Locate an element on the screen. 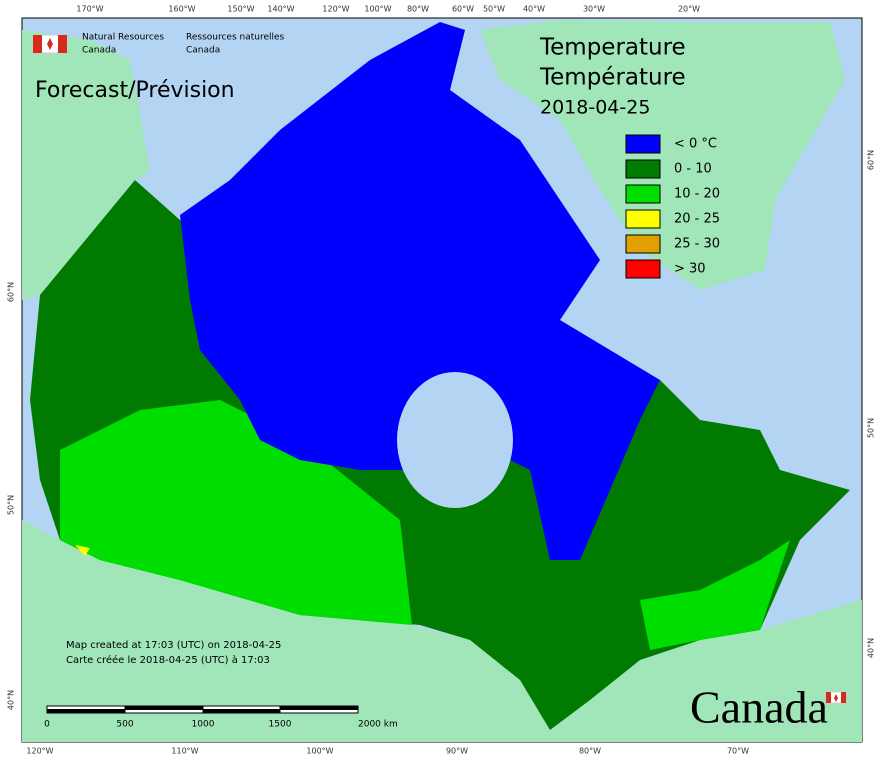  coord-label: 40°W is located at coordinates (534, 9).